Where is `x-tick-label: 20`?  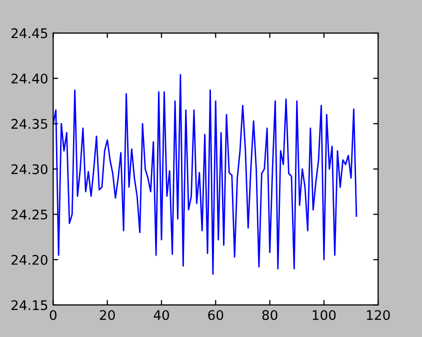 x-tick-label: 20 is located at coordinates (107, 315).